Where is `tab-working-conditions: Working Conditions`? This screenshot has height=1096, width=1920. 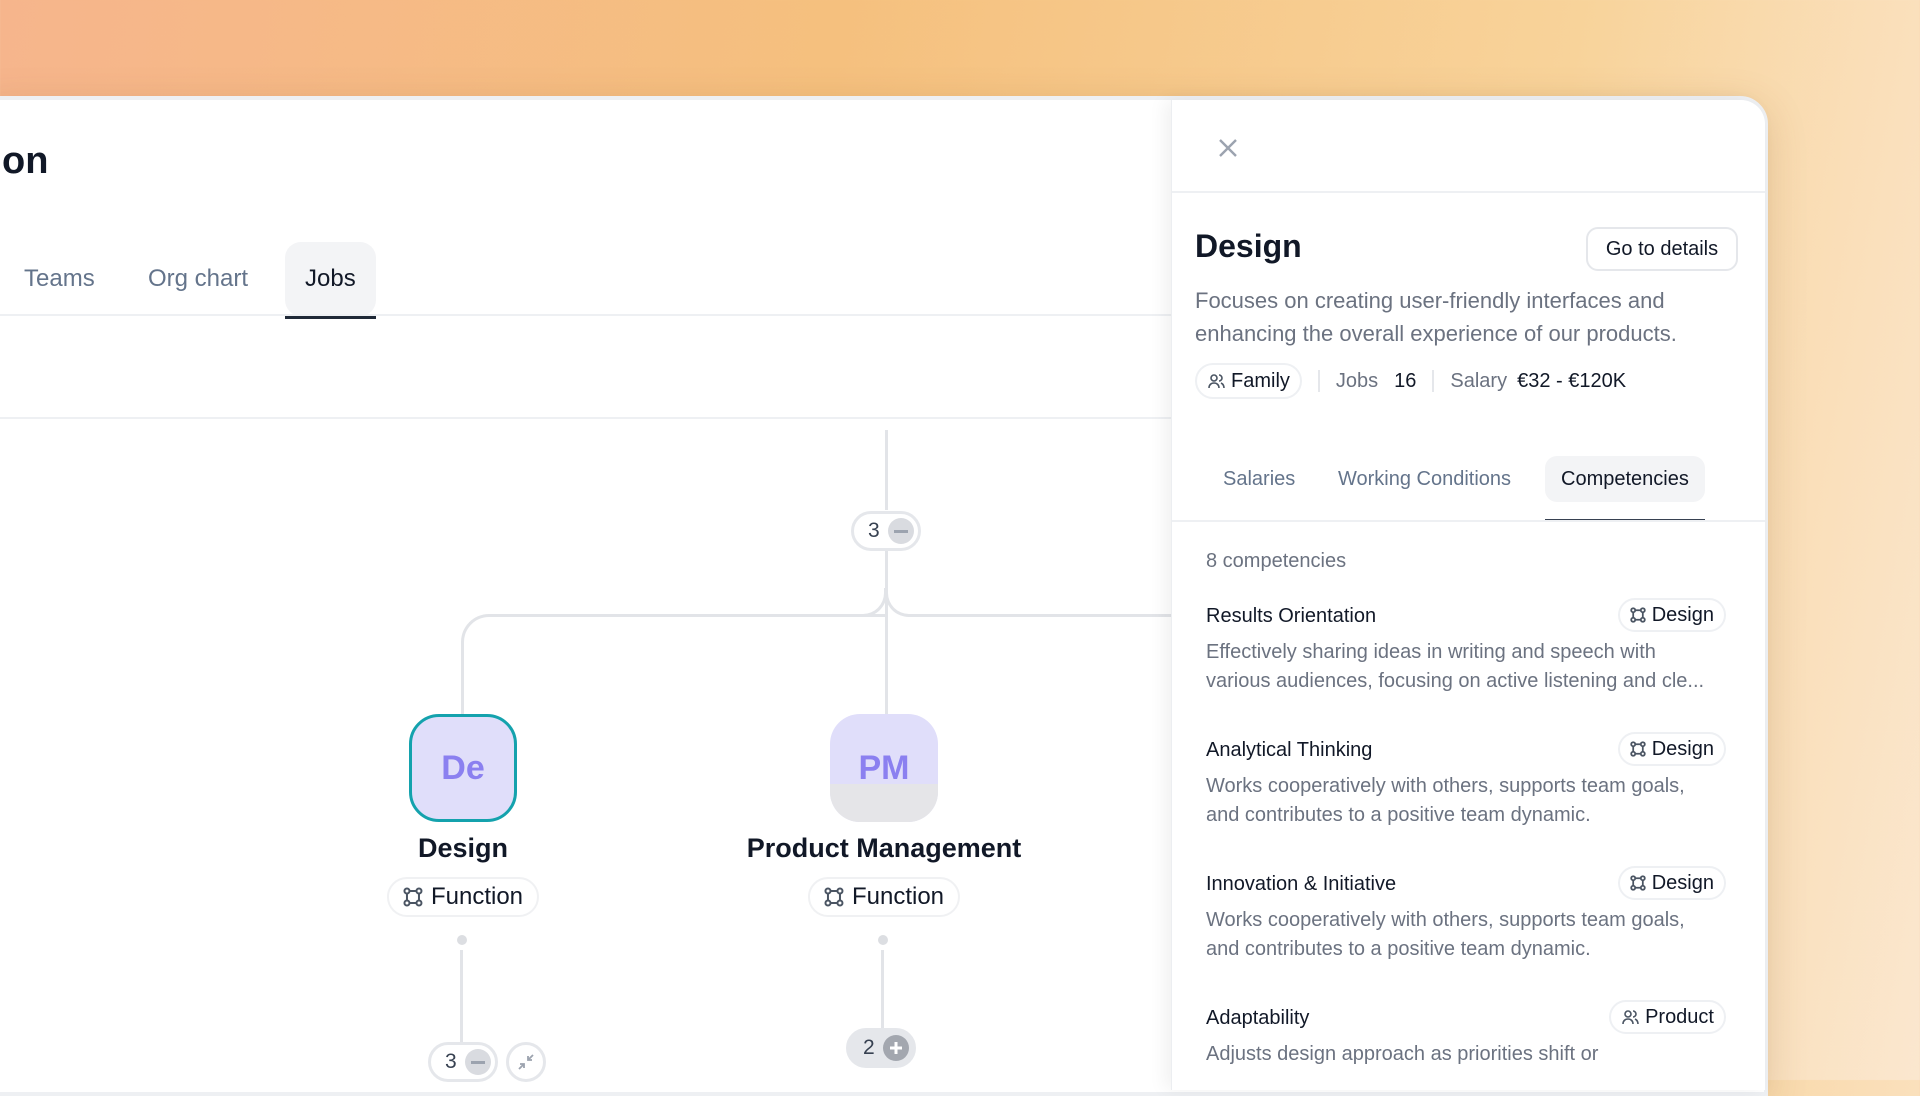
tab-working-conditions: Working Conditions is located at coordinates (1425, 479).